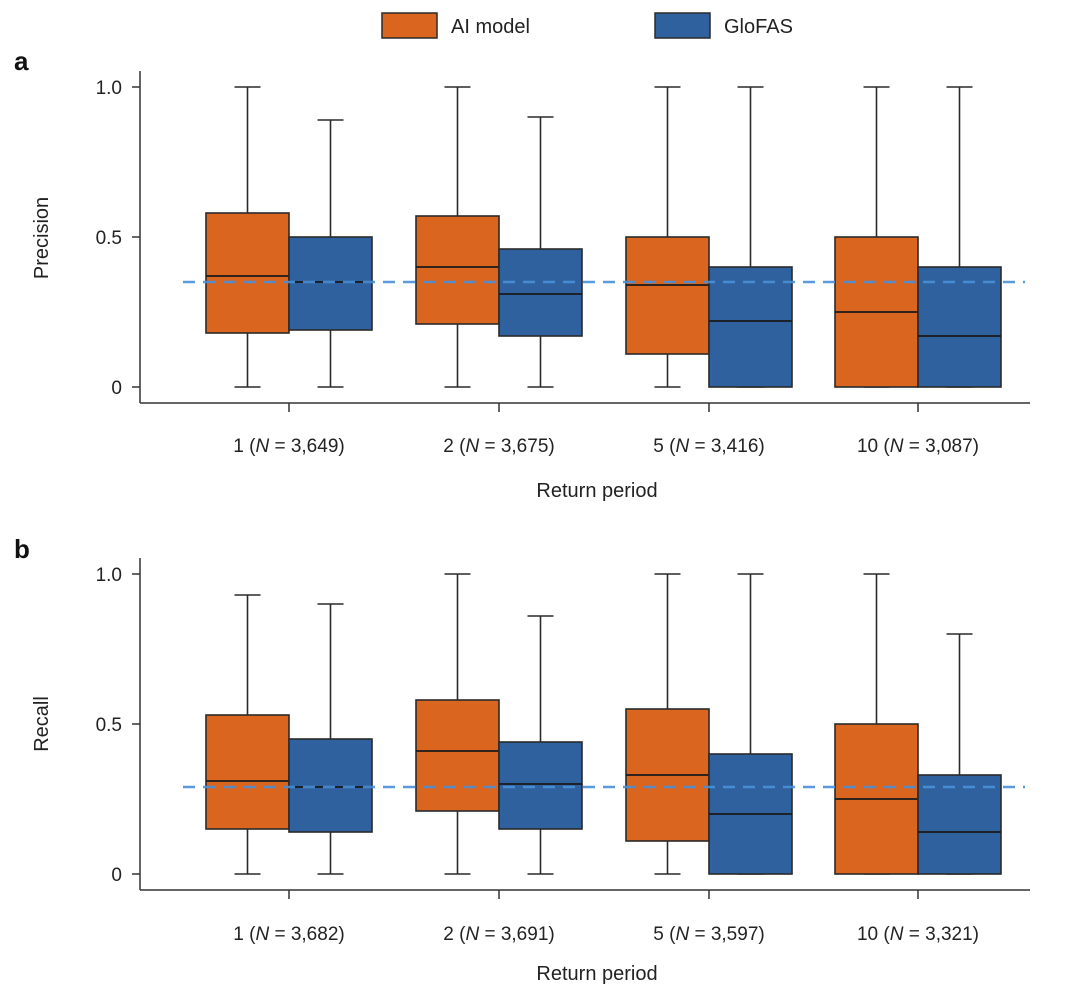 Image resolution: width=1080 pixels, height=1000 pixels. What do you see at coordinates (288, 934) in the screenshot?
I see `x-tick-label-b-0: 1 (N = 3,682)` at bounding box center [288, 934].